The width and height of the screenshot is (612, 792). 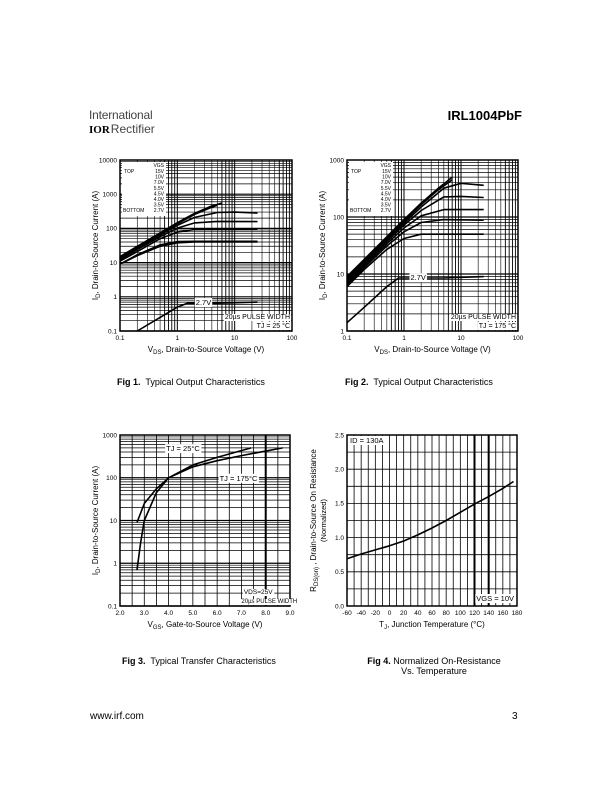 I want to click on x-axis-label: TJ, Junction Temperature (°C), so click(x=432, y=625).